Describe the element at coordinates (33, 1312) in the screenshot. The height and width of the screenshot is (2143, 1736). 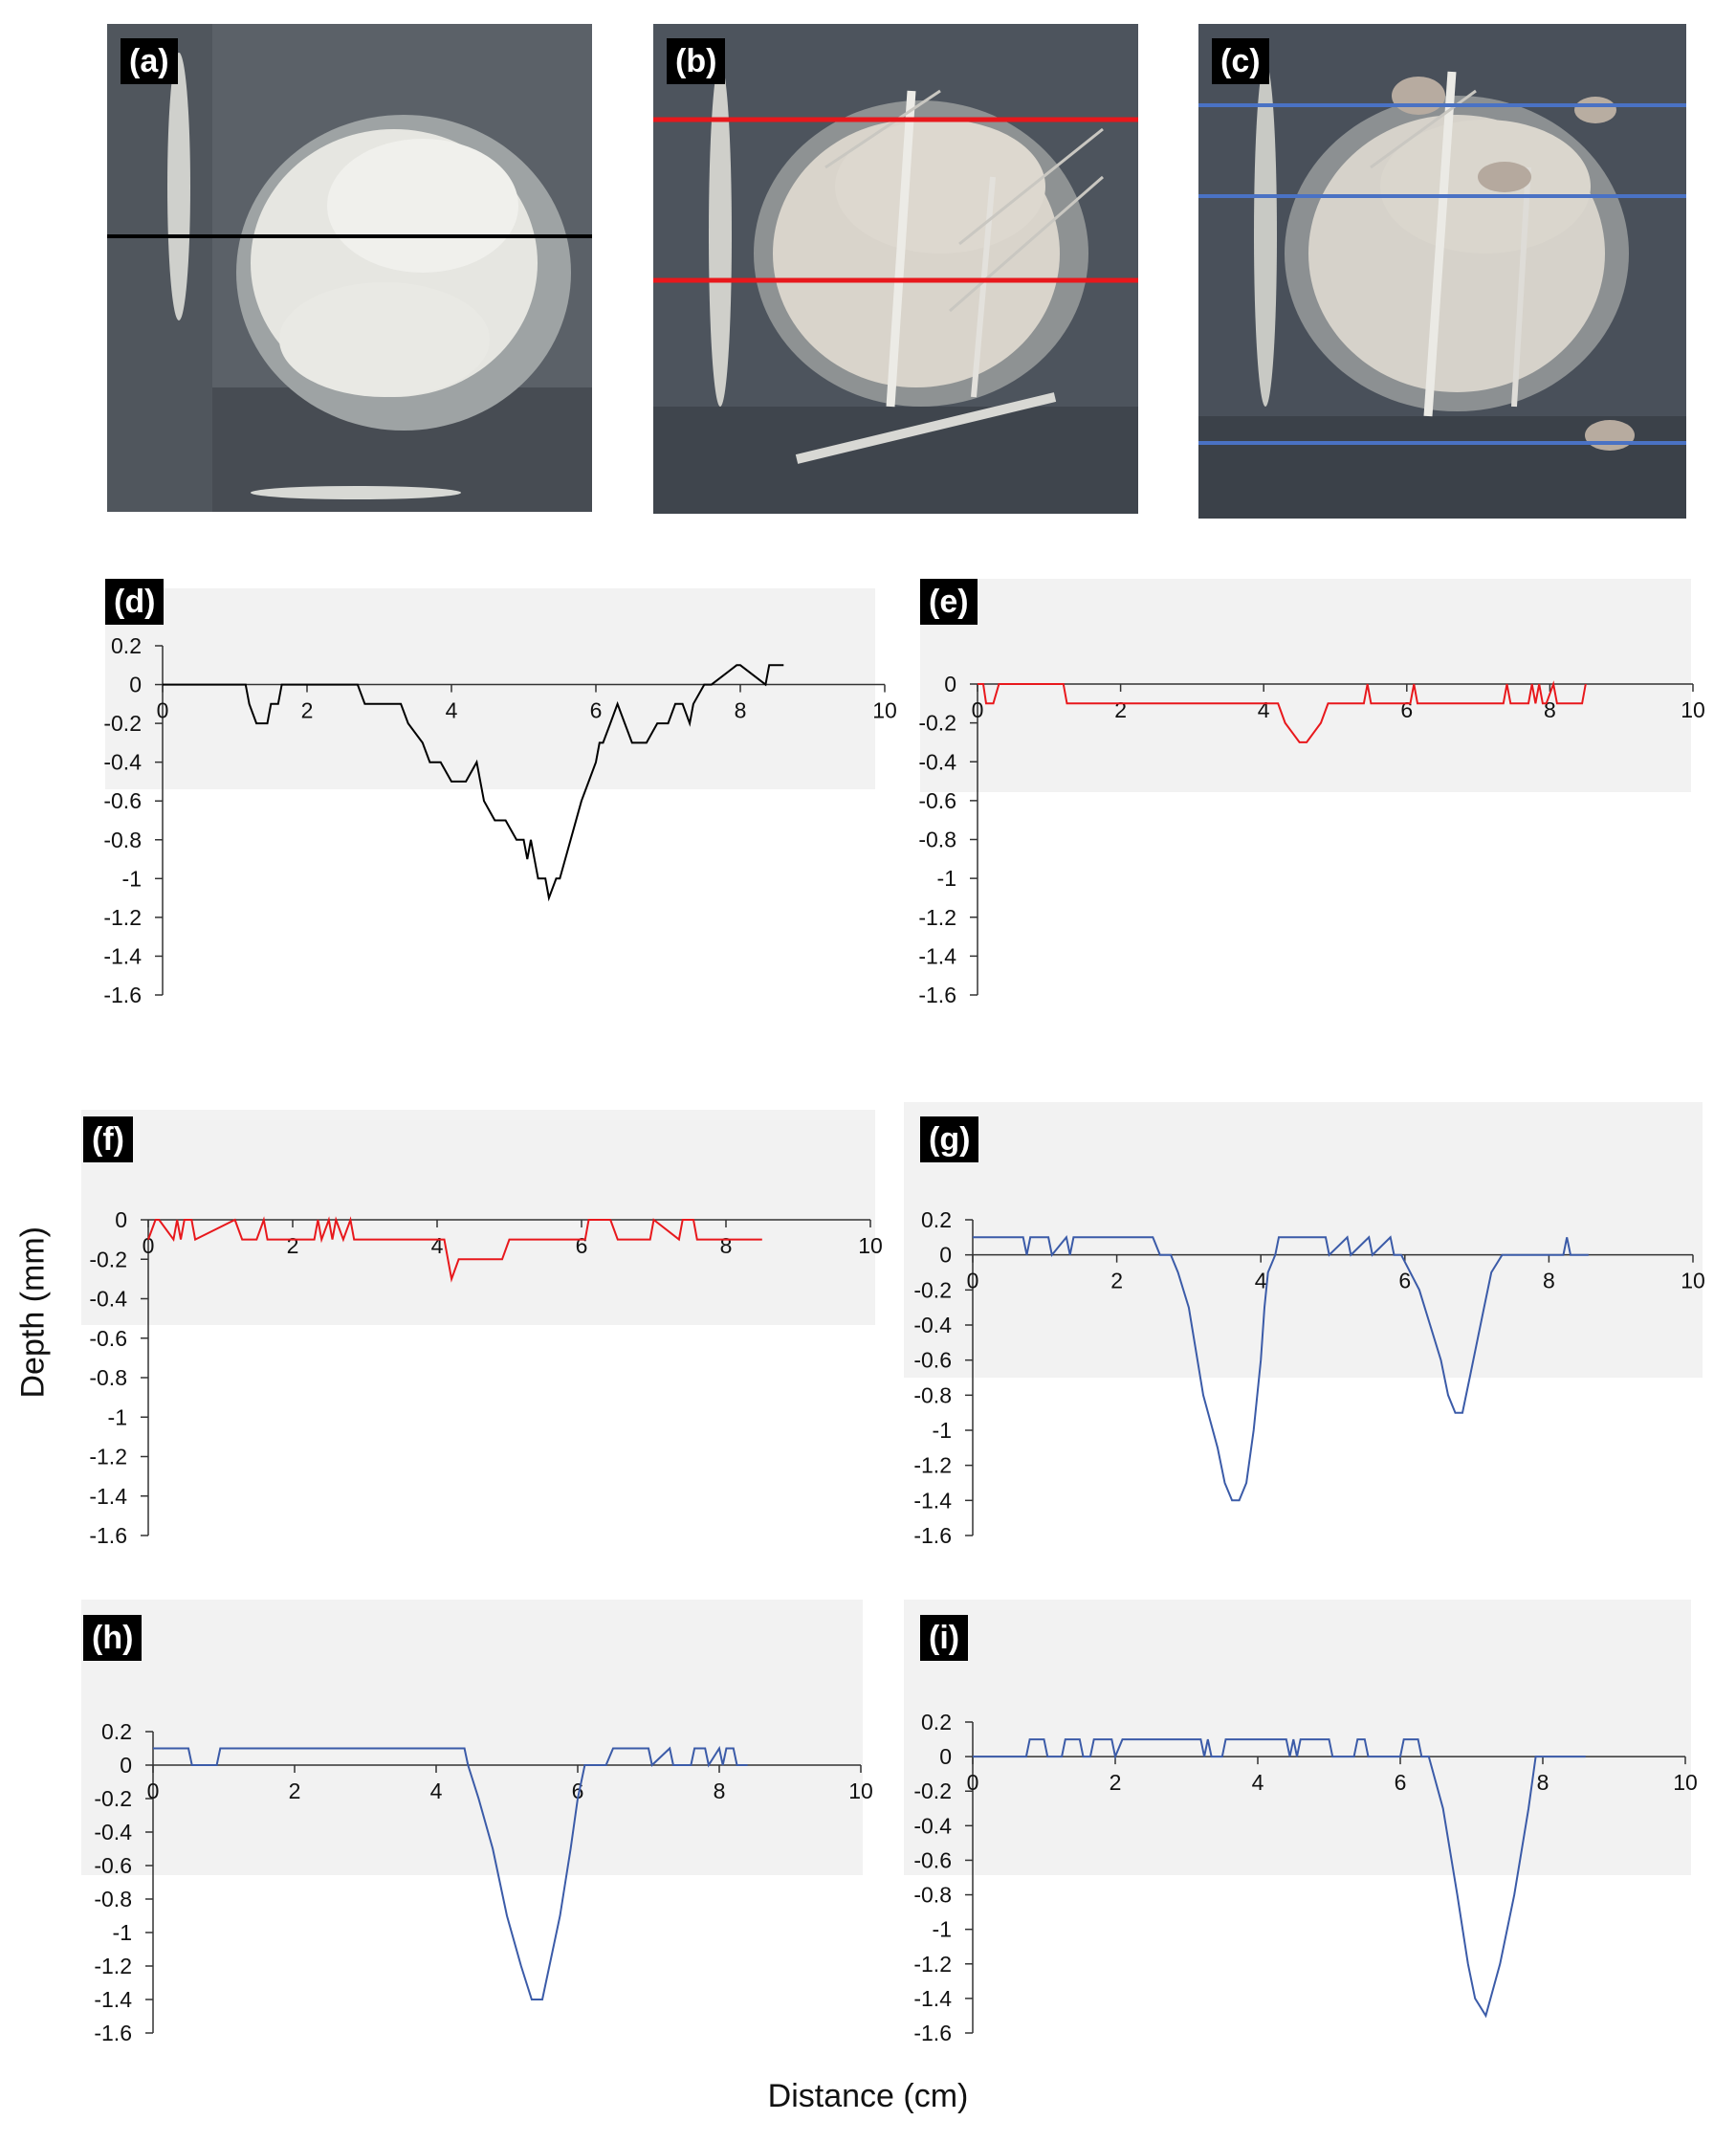
I see `y-axis-title: Depth (mm)` at that location.